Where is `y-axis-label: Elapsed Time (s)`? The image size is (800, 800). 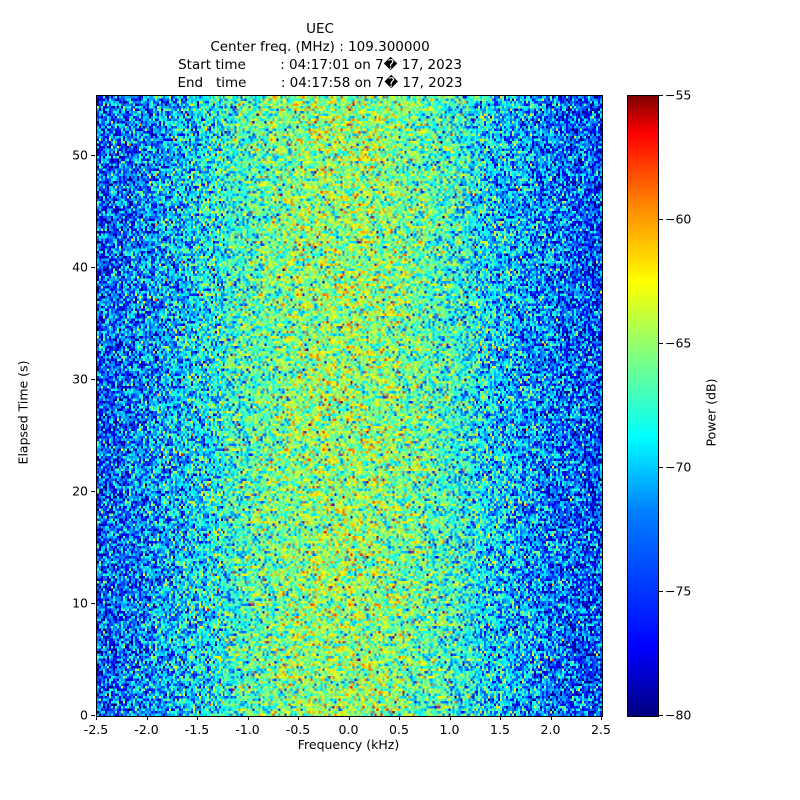
y-axis-label: Elapsed Time (s) is located at coordinates (23, 412).